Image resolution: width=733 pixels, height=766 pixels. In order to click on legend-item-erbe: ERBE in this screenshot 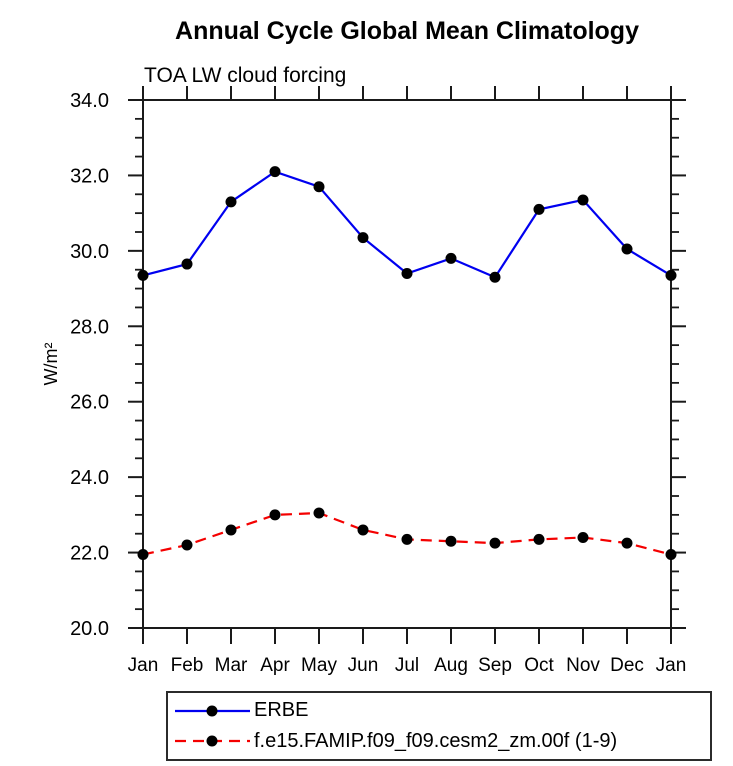, I will do `click(441, 711)`.